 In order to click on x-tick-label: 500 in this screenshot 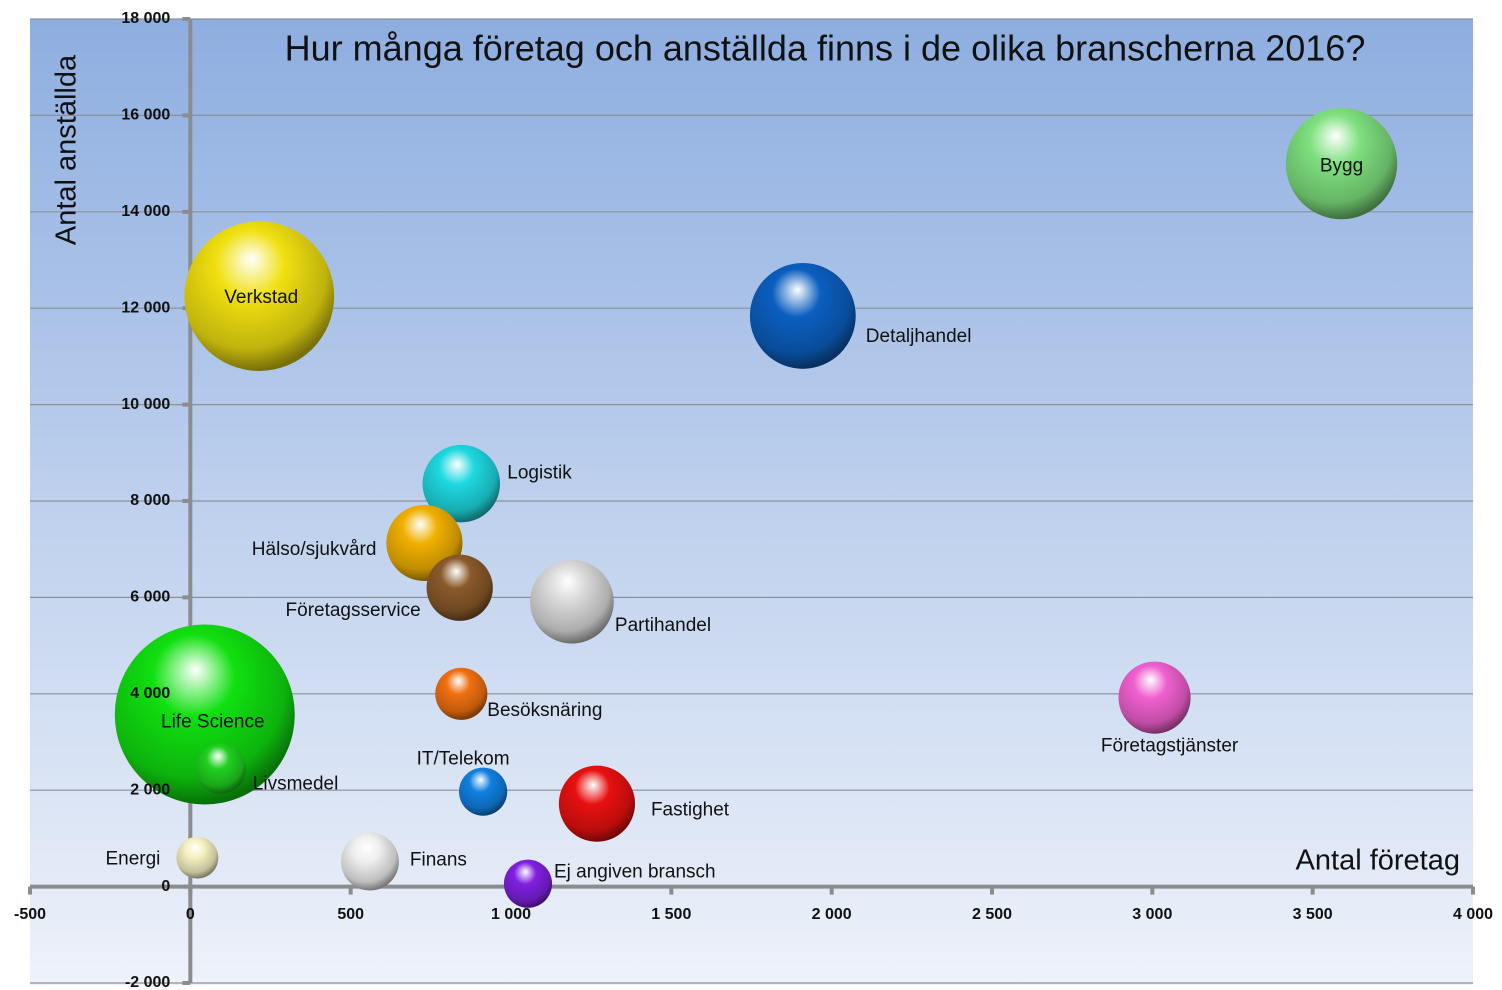, I will do `click(350, 914)`.